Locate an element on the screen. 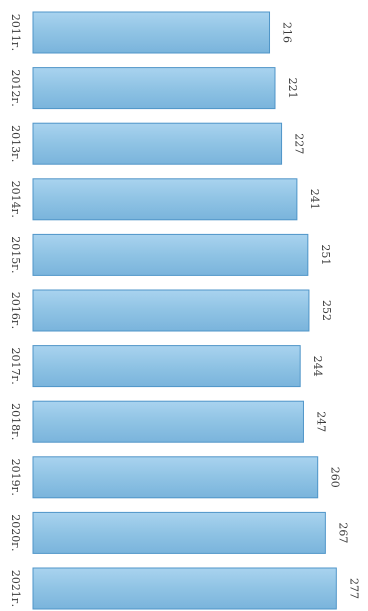 Image resolution: width=368 pixels, height=611 pixels. value-label: 227 is located at coordinates (299, 143).